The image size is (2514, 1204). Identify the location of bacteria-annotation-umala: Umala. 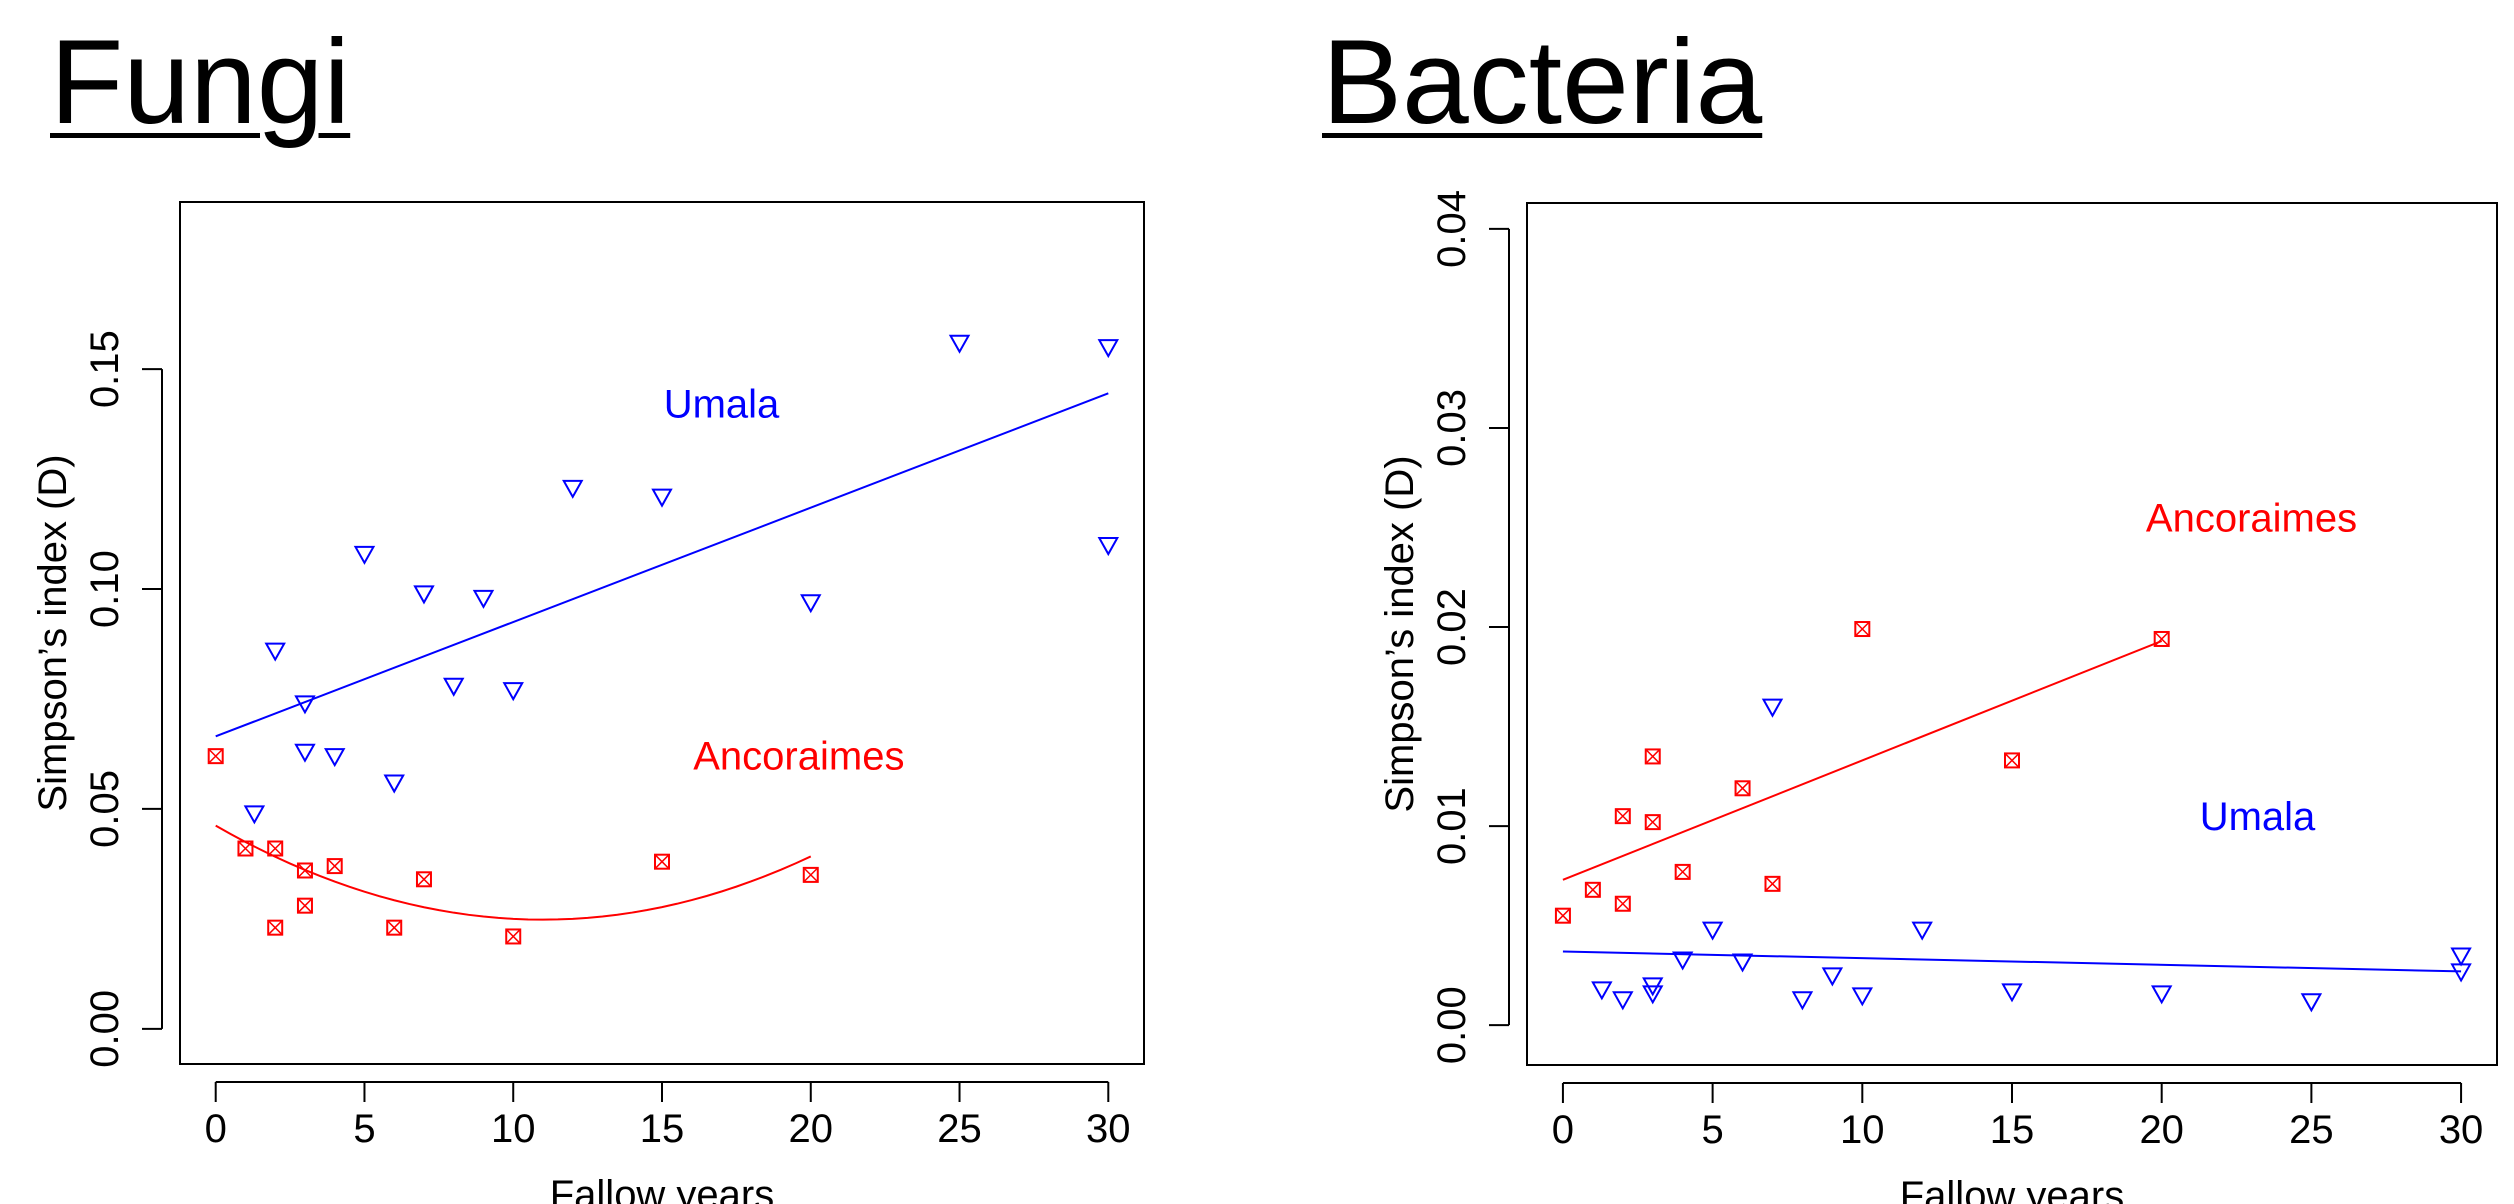
(2258, 817).